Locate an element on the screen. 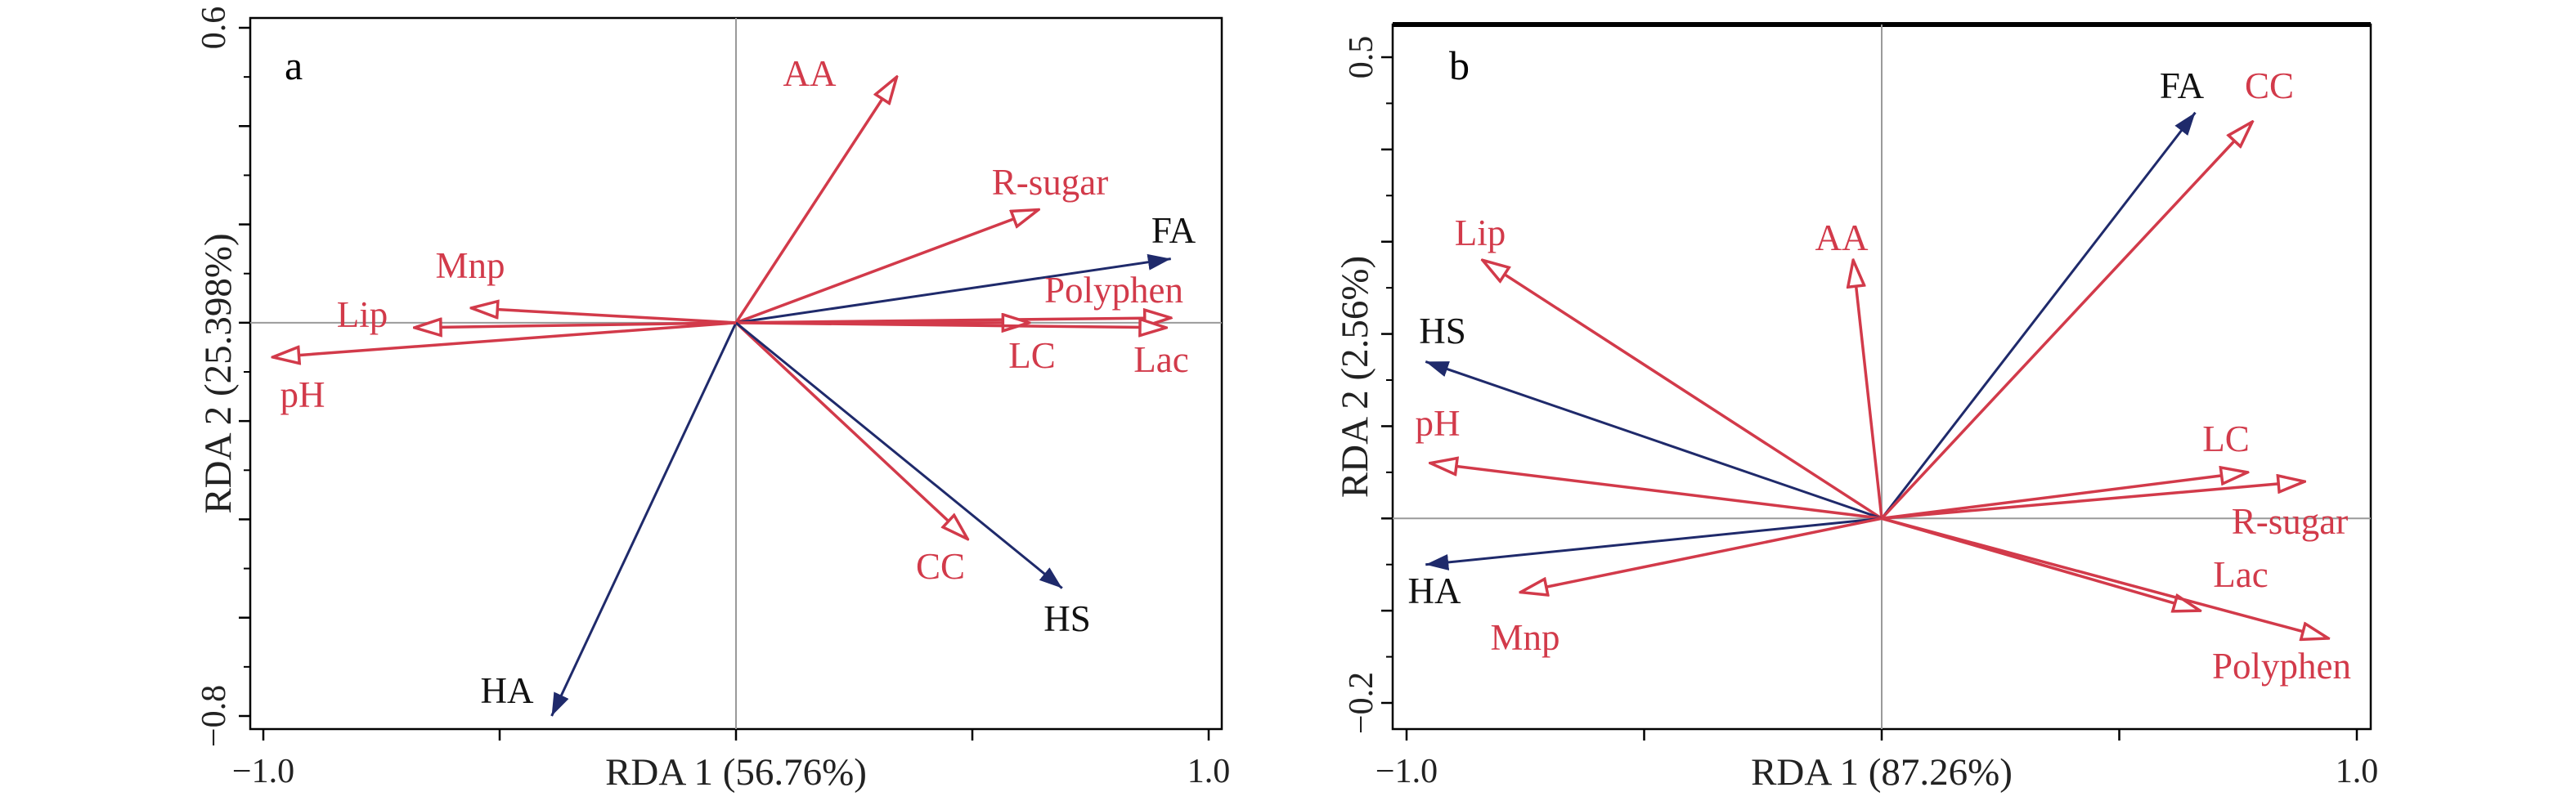  y-tick-label: 0.5 is located at coordinates (1361, 57).